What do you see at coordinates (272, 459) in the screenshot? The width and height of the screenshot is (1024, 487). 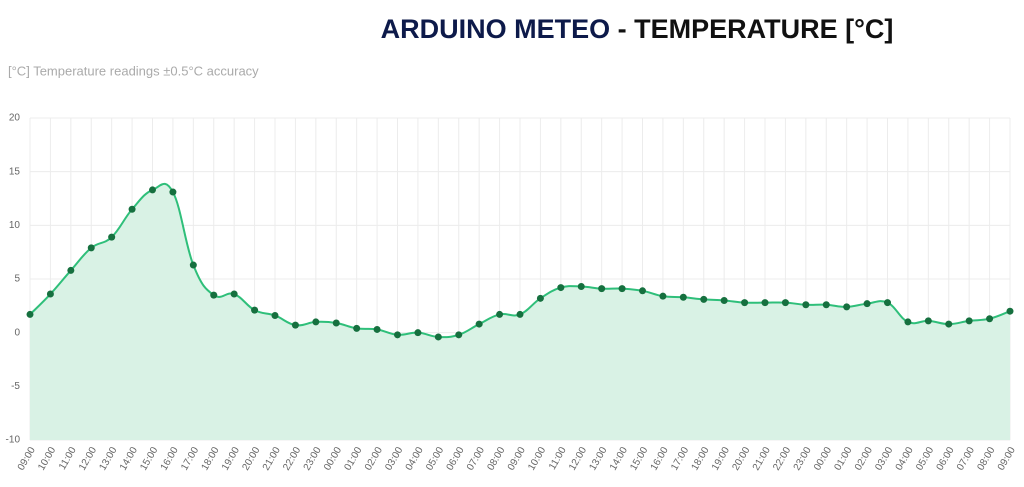 I see `x-tick-label: 21:00` at bounding box center [272, 459].